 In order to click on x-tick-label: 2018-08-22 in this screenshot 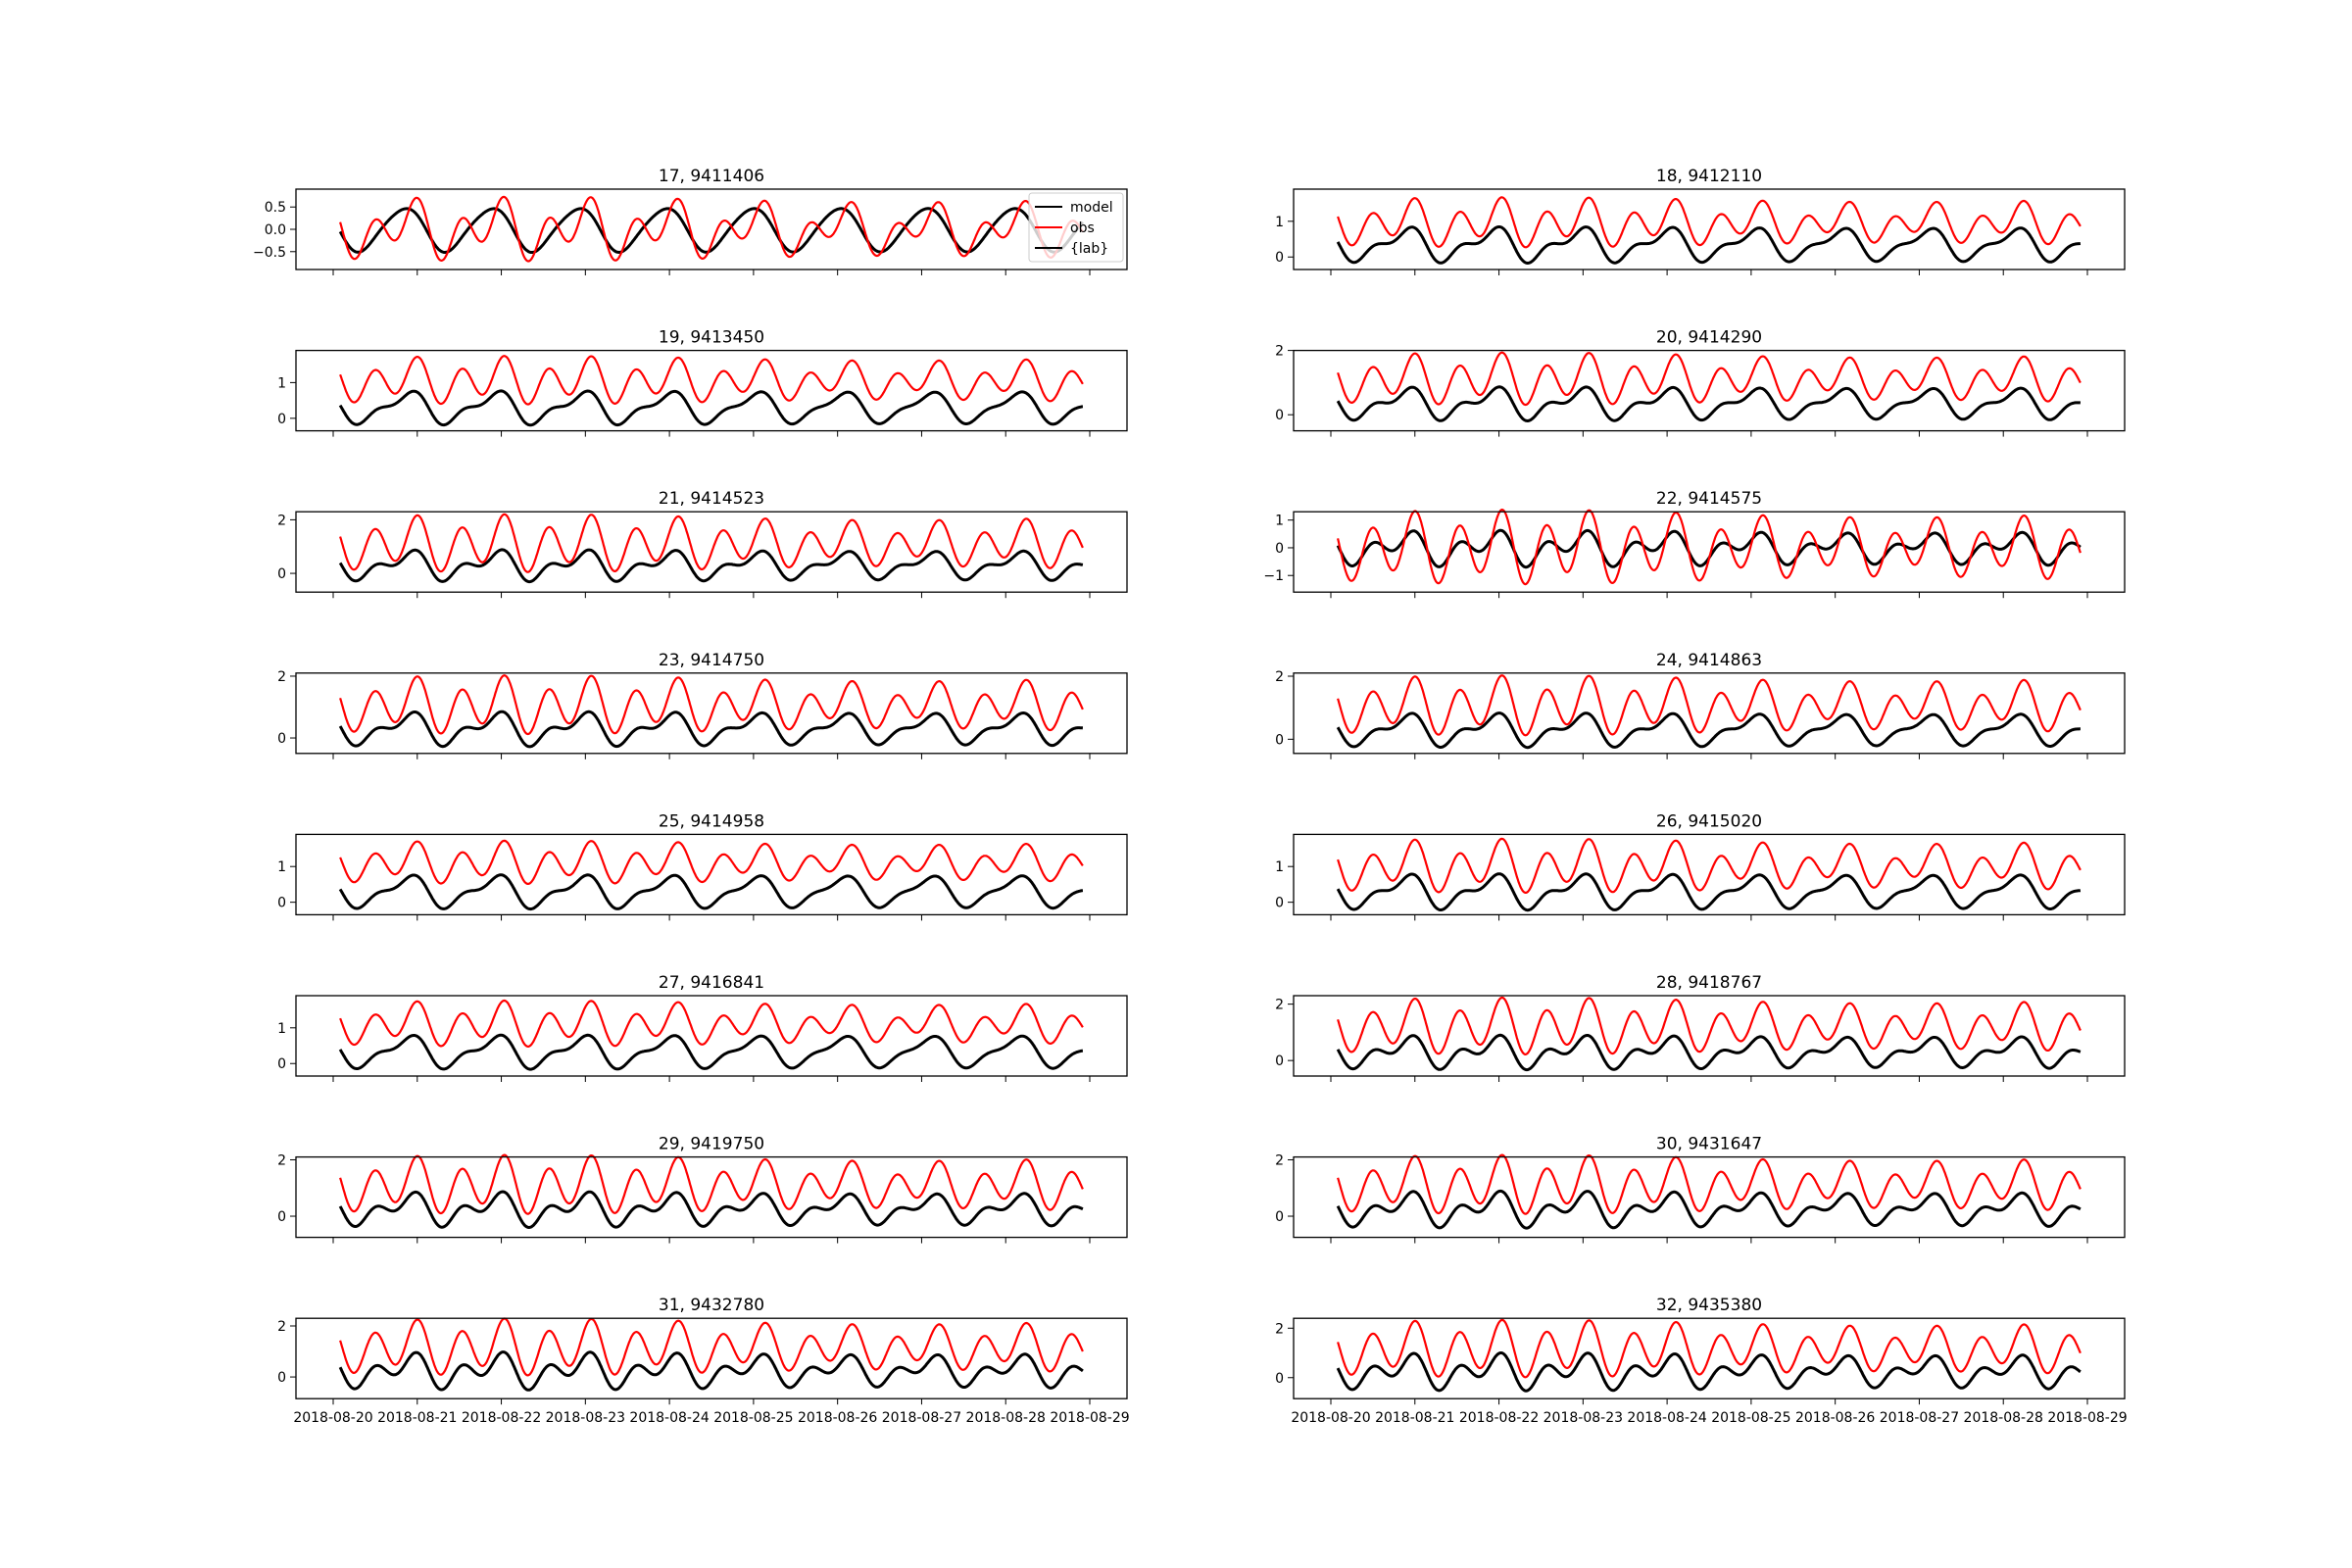, I will do `click(1499, 1418)`.